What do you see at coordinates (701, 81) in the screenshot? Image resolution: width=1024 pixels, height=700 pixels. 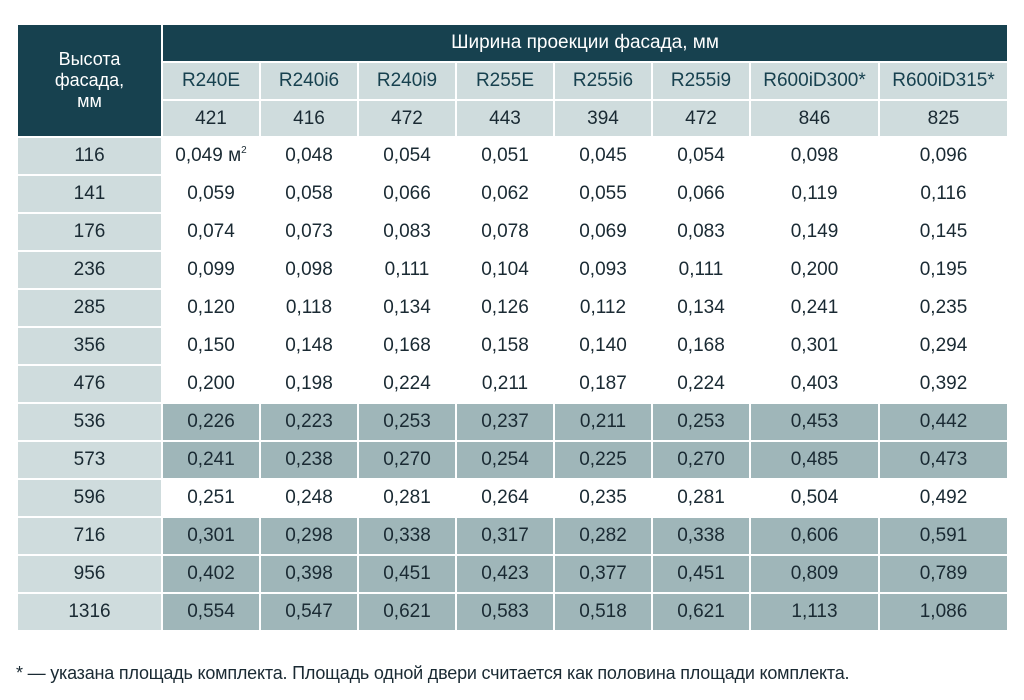 I see `model-header: R255i9` at bounding box center [701, 81].